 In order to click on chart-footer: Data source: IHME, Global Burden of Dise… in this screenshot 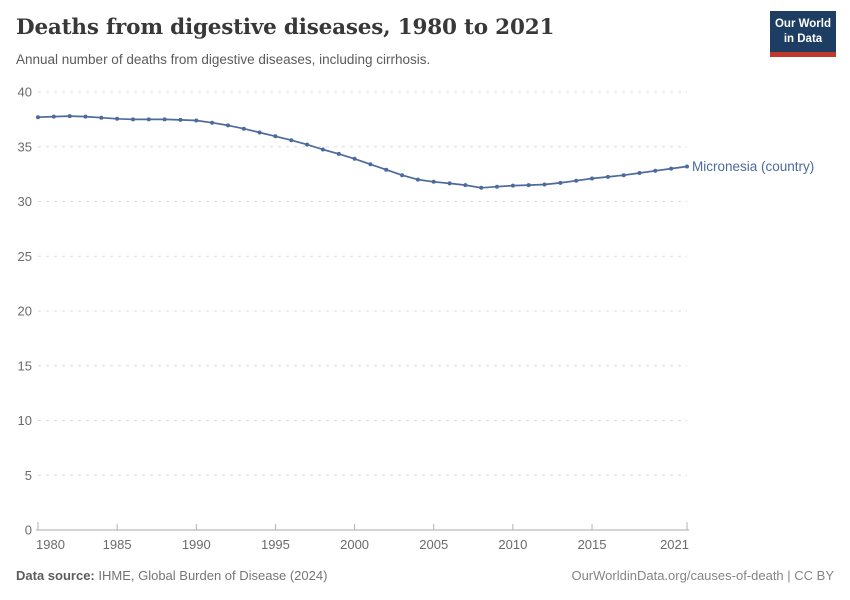, I will do `click(425, 575)`.